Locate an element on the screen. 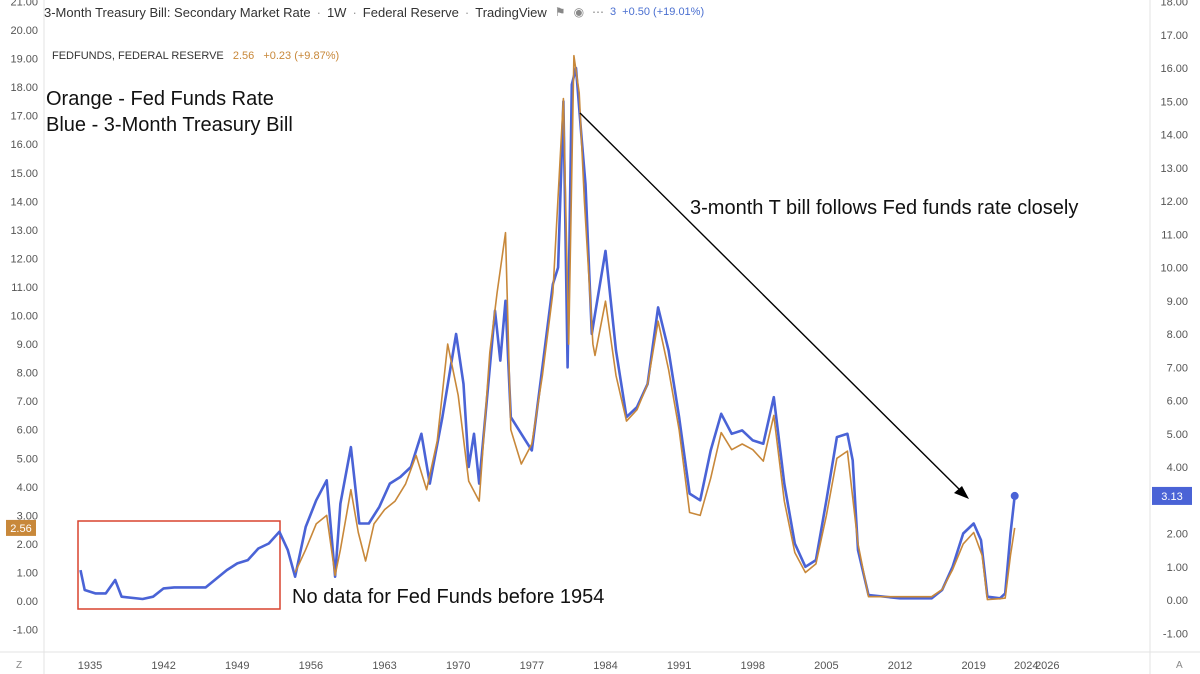  x-tick-label: 1963 is located at coordinates (384, 666).